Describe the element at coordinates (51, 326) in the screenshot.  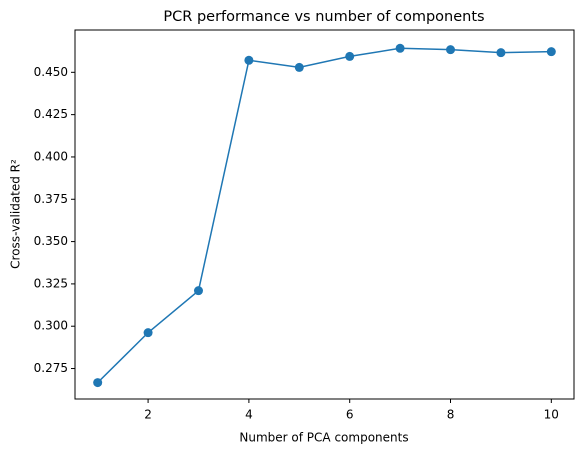
I see `y-tick-label: 0.300` at that location.